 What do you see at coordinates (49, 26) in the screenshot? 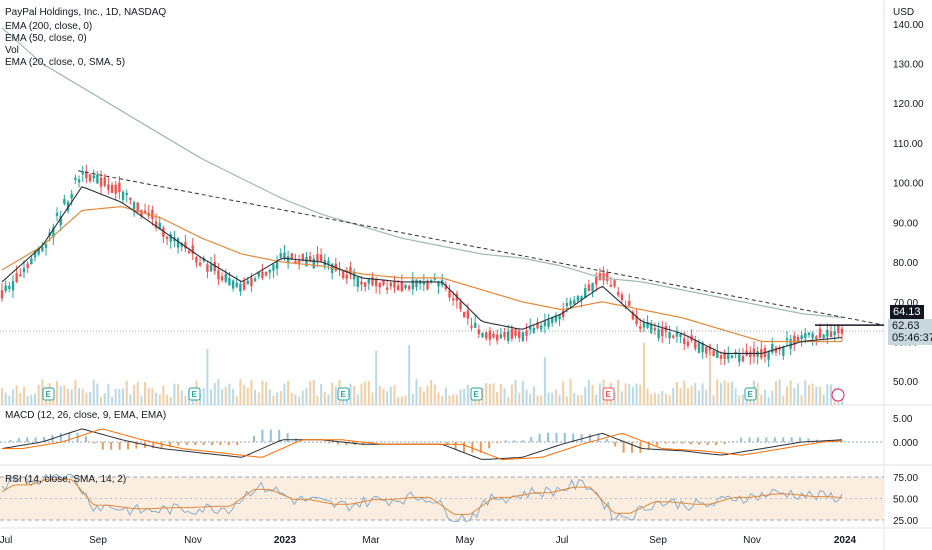
I see `legend-ema200: EMA (200, close, 0)` at bounding box center [49, 26].